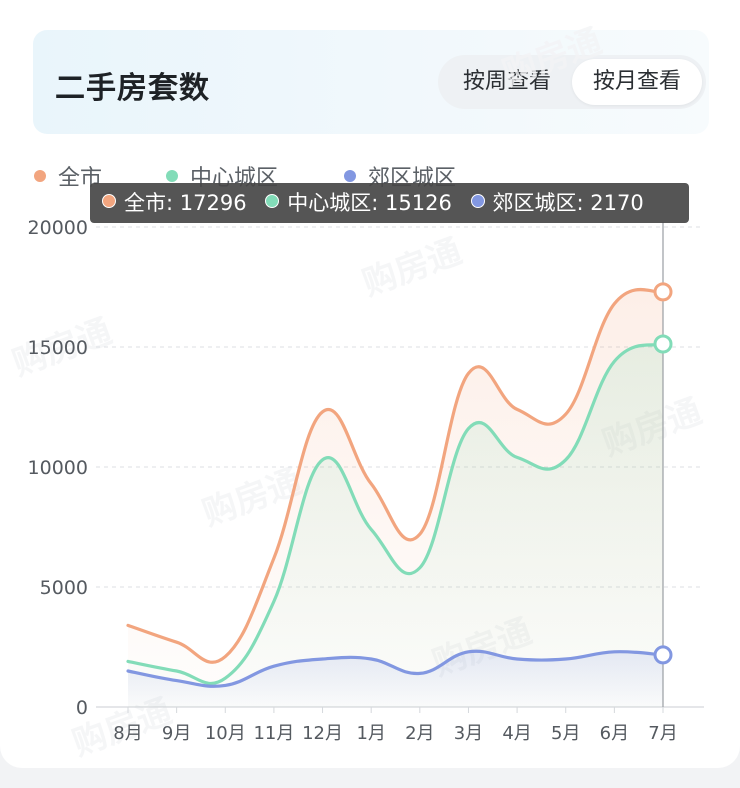  Describe the element at coordinates (637, 82) in the screenshot. I see `toggle-month-button: 按月查看` at that location.